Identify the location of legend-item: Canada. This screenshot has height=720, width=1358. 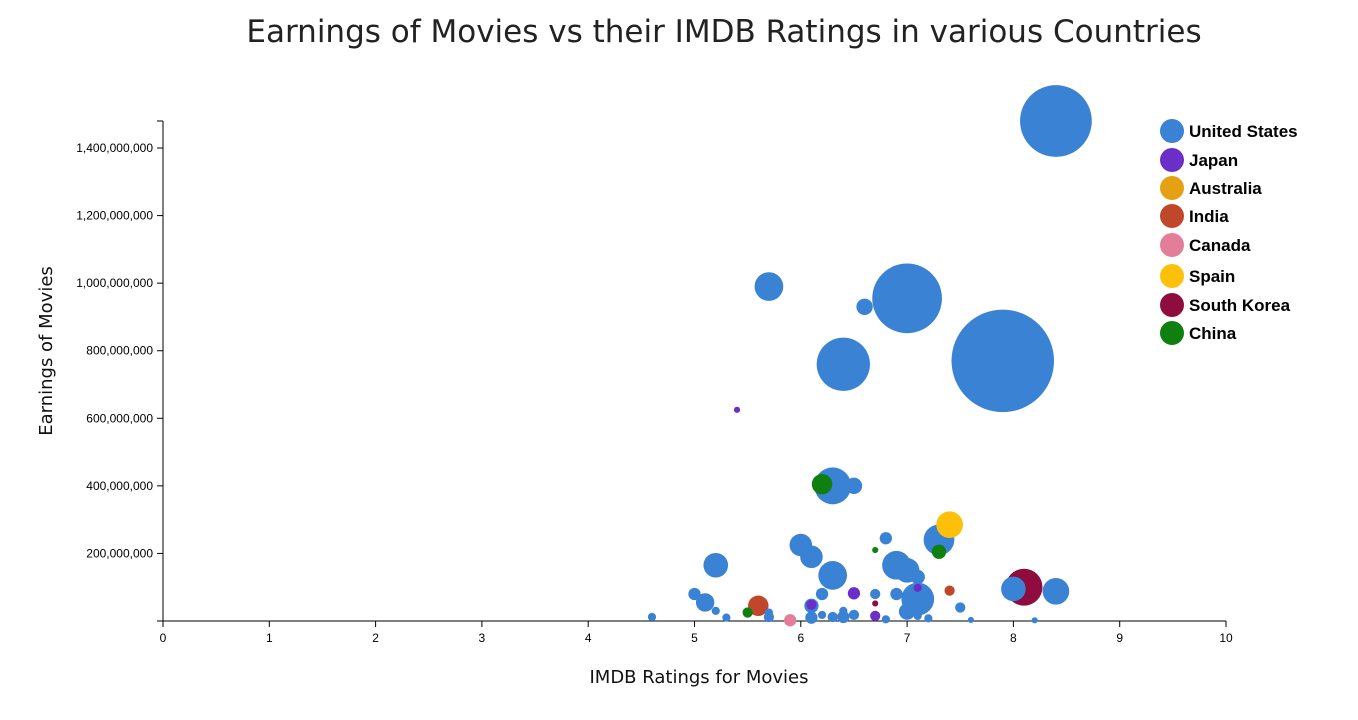
(1205, 245).